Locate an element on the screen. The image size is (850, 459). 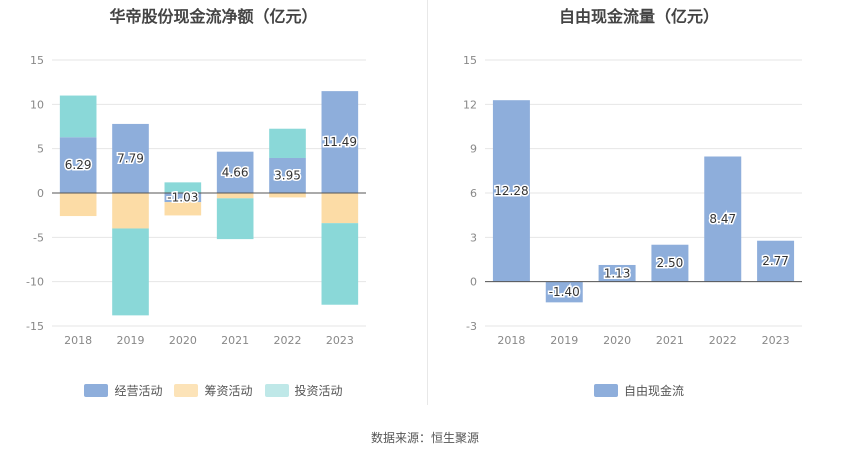
legend-net-cash-flow: 经营活动 筹资活动 投资活动 is located at coordinates (213, 390).